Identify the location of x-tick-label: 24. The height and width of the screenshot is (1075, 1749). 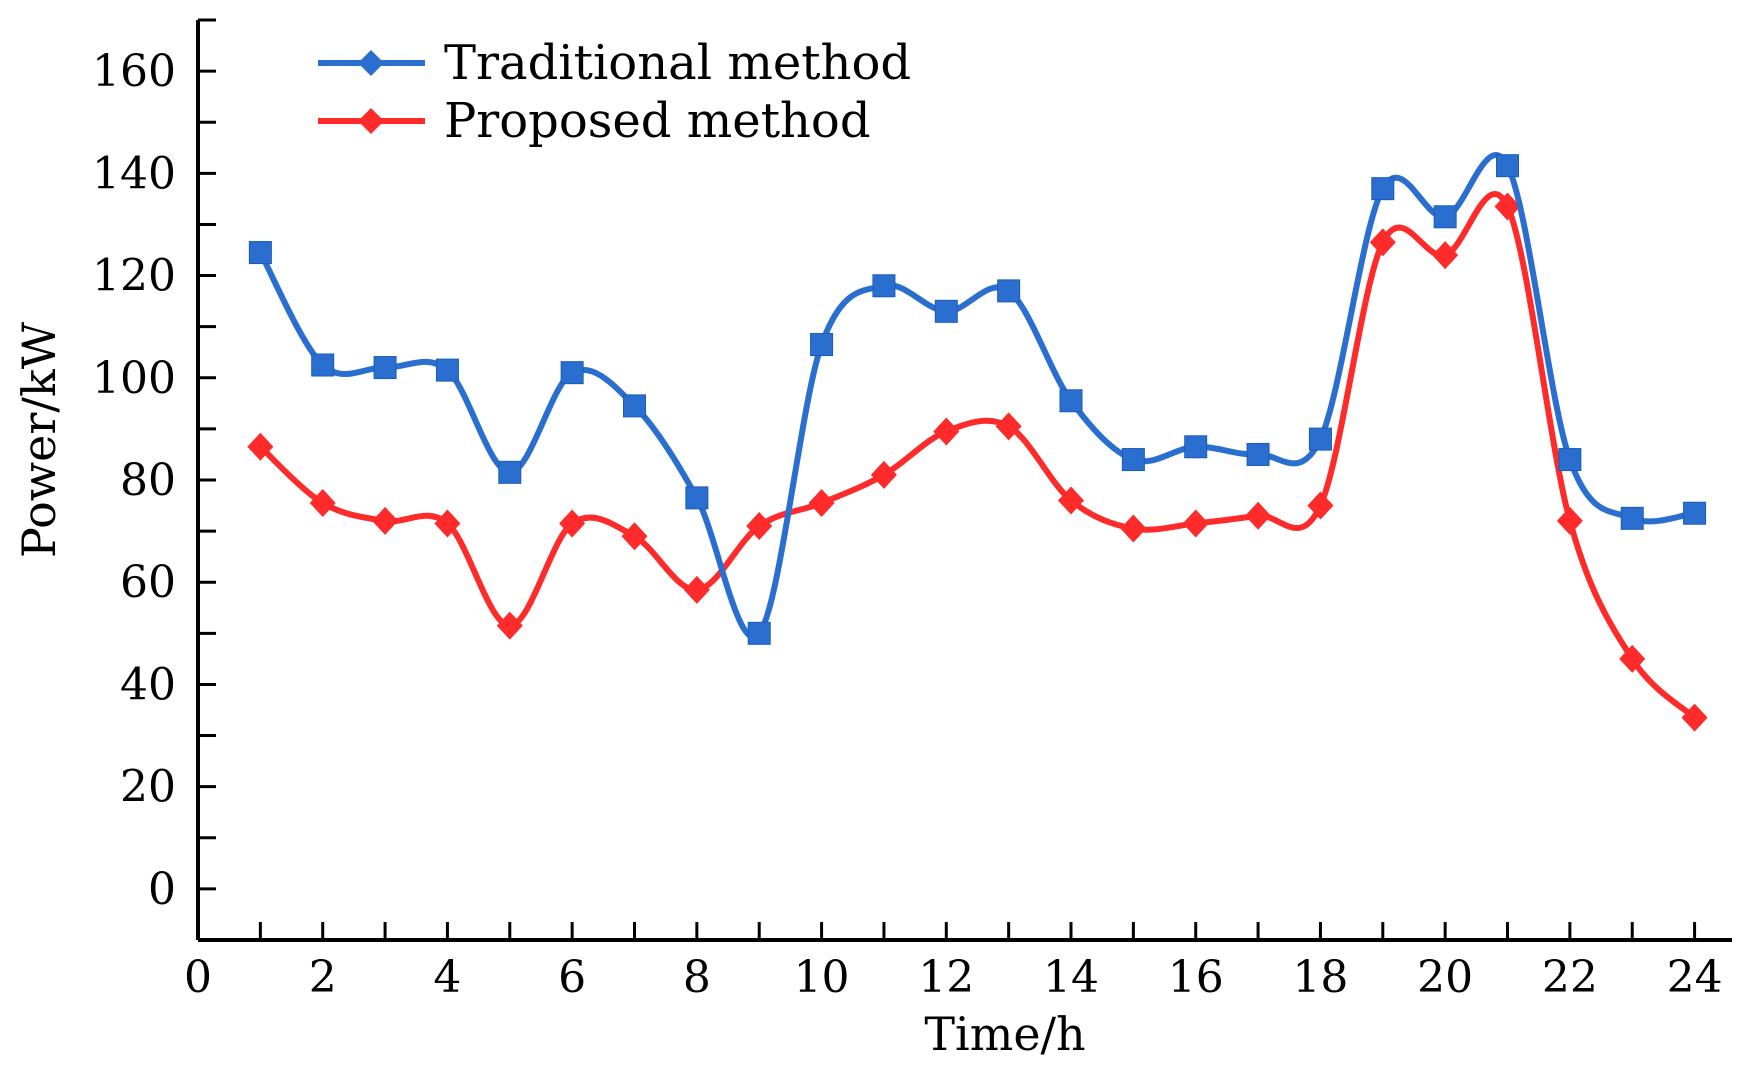
(1695, 977).